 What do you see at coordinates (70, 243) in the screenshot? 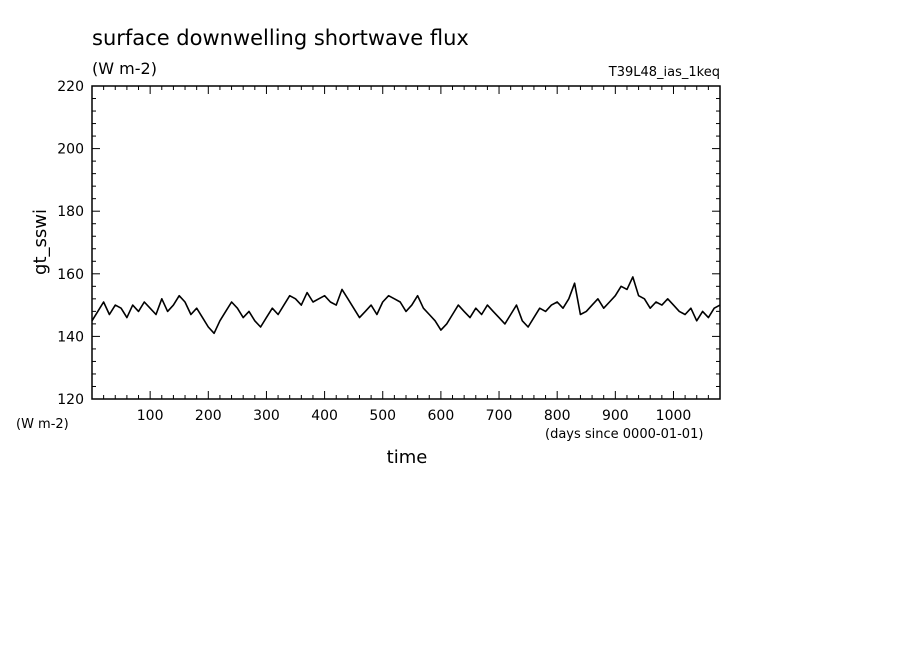
I see `y-tick-labels: 120 140 160 180 200 220` at bounding box center [70, 243].